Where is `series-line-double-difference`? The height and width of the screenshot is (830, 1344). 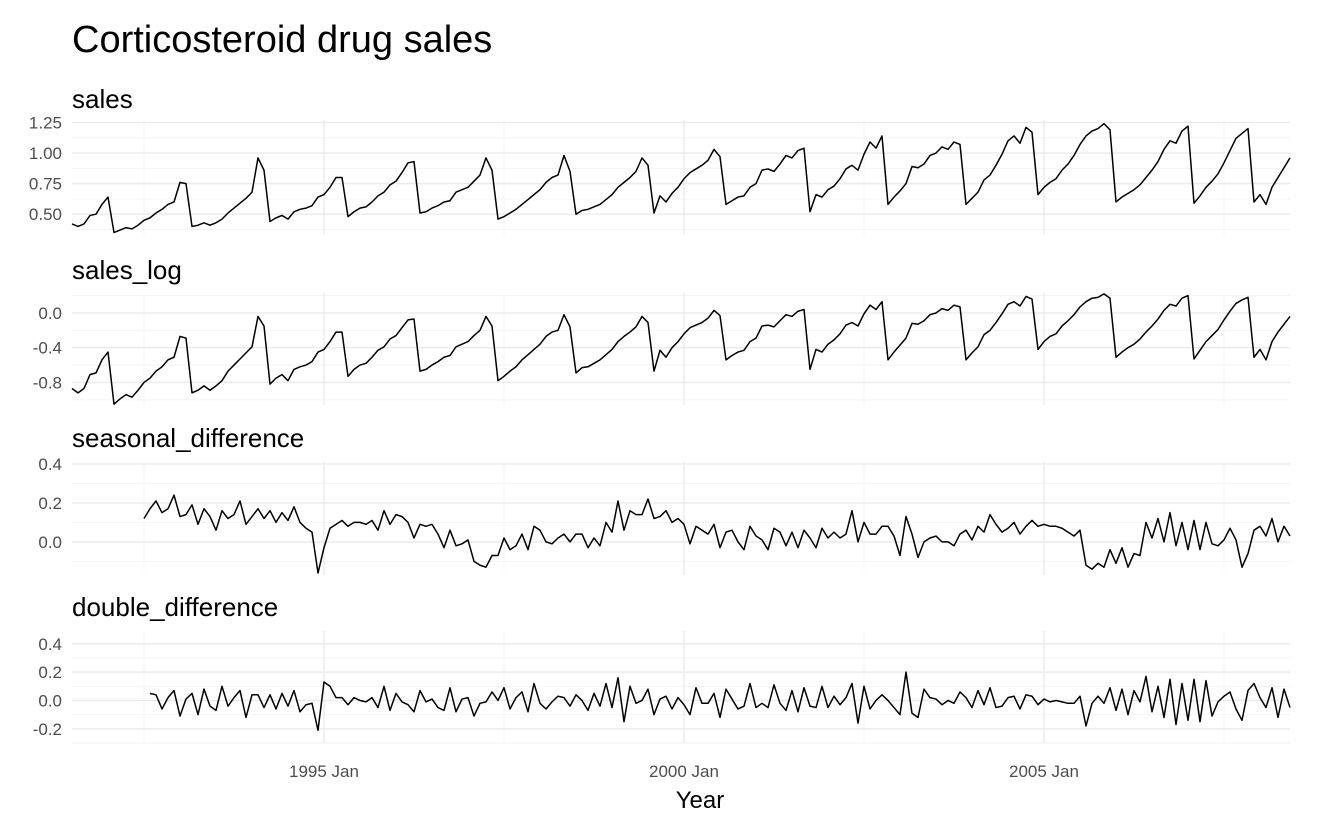 series-line-double-difference is located at coordinates (720, 701).